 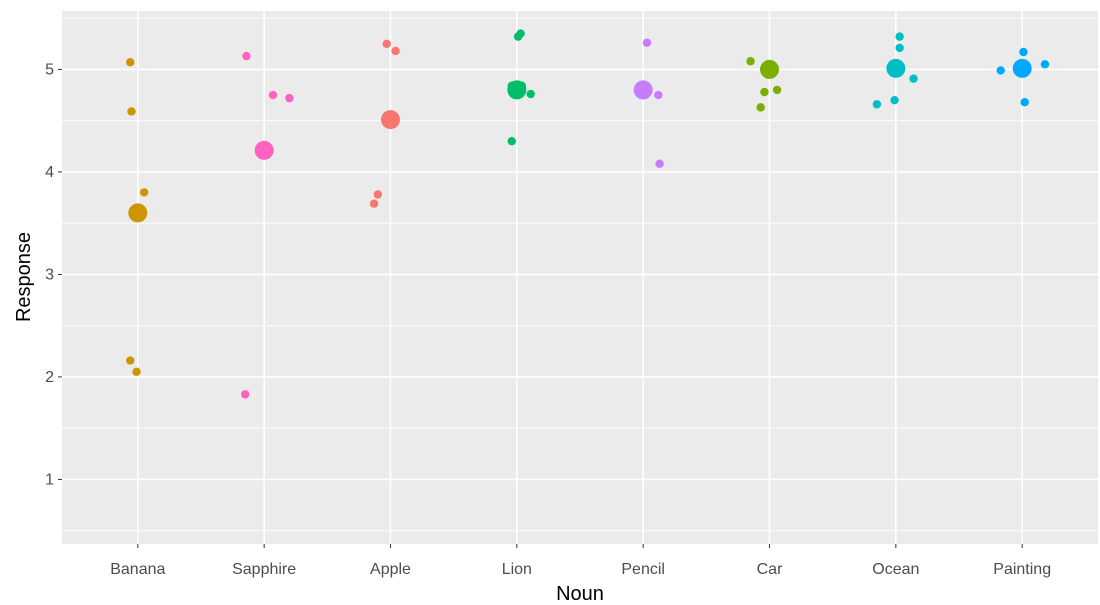 I want to click on x-tick-label-banana: Banana, so click(x=137, y=569).